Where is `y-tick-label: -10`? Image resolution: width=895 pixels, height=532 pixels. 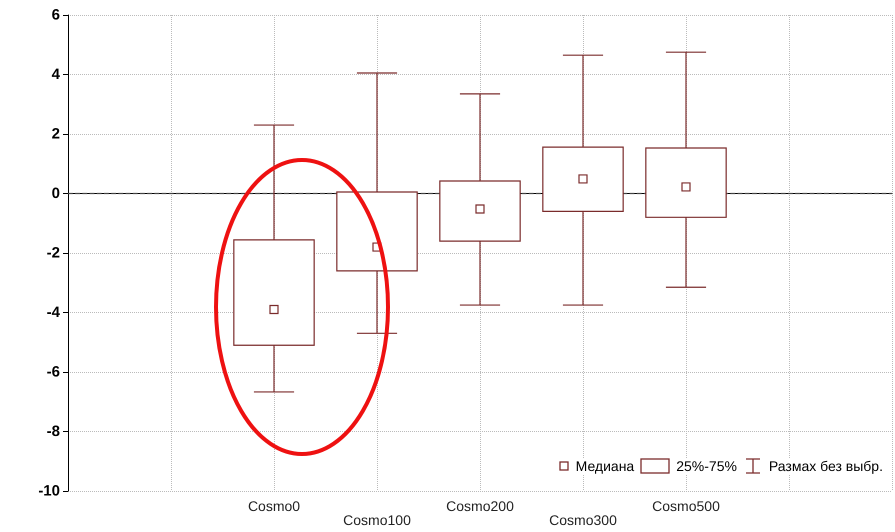 y-tick-label: -10 is located at coordinates (49, 491).